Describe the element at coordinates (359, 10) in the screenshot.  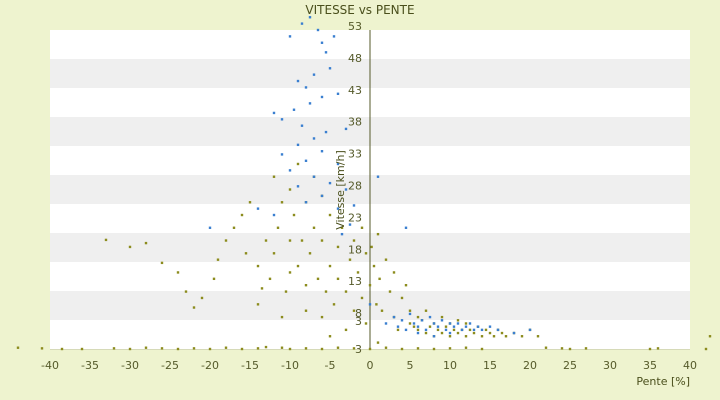
I see `chart-title: VITESSE vs PENTE` at that location.